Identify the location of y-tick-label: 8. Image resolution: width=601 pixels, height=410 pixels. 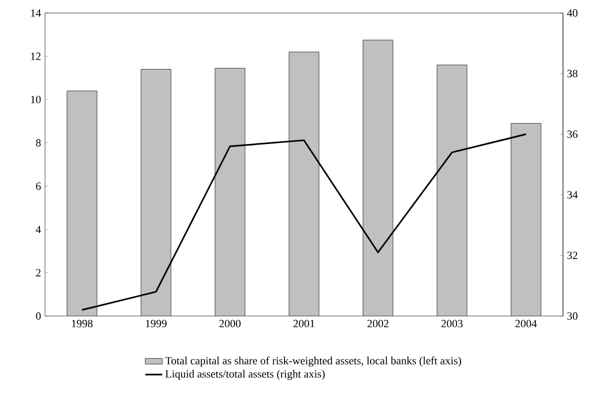
(38, 143).